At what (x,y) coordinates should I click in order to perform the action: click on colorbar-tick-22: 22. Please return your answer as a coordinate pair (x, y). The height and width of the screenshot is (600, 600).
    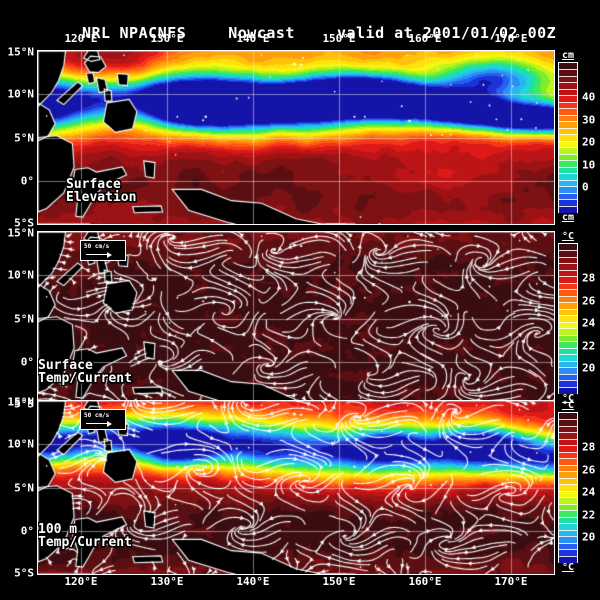
    Looking at the image, I should click on (589, 515).